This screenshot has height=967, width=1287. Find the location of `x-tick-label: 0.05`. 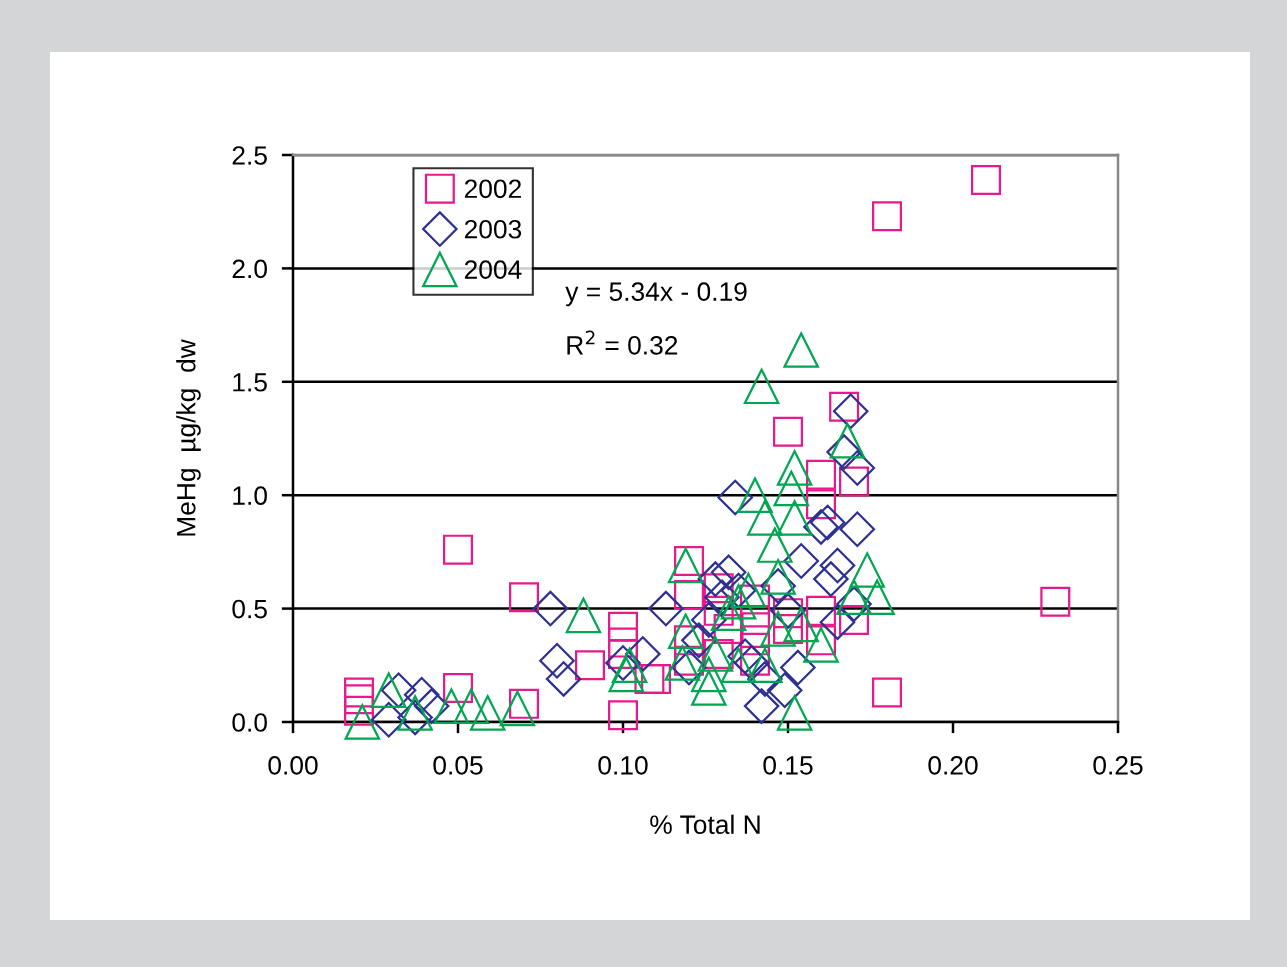

x-tick-label: 0.05 is located at coordinates (458, 765).